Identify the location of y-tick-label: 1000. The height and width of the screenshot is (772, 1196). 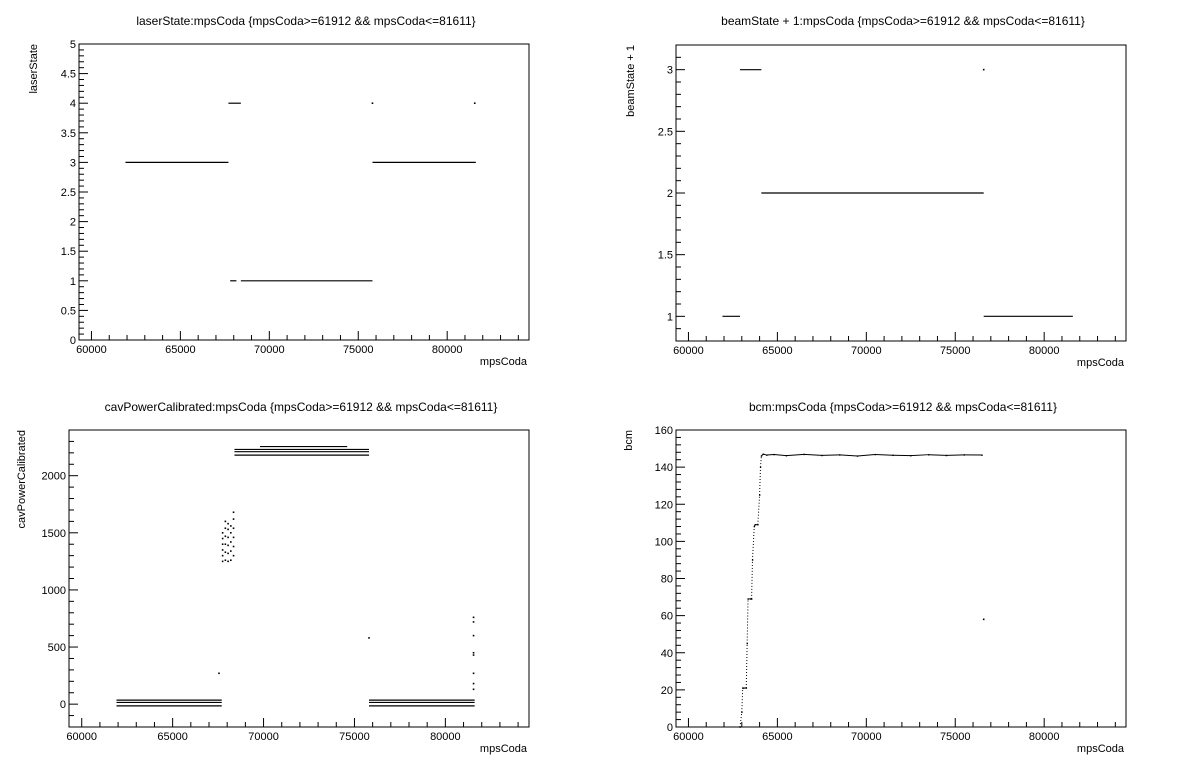
(54, 591).